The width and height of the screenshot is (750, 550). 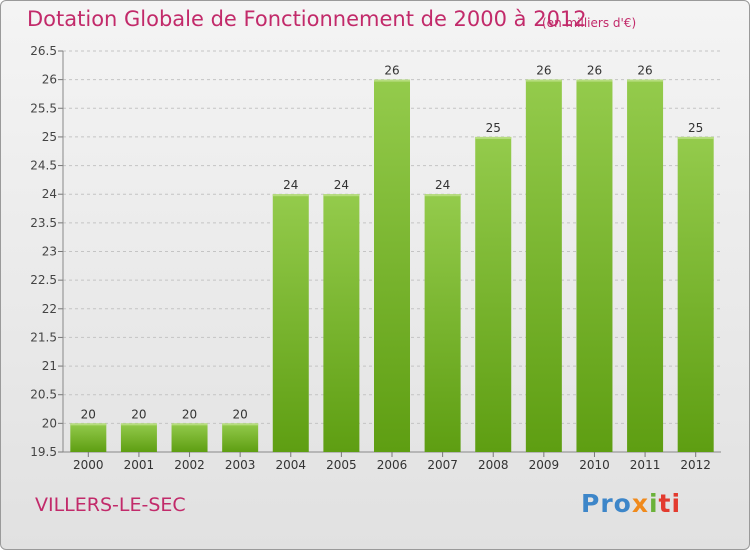 I want to click on x-tick-label: 2002, so click(x=189, y=465).